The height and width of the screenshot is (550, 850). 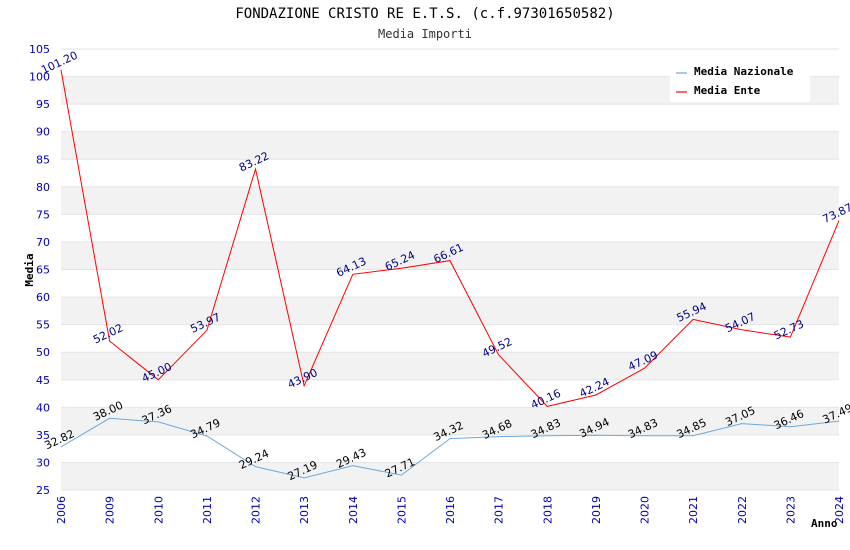 What do you see at coordinates (499, 510) in the screenshot?
I see `x-tick-label: 2017` at bounding box center [499, 510].